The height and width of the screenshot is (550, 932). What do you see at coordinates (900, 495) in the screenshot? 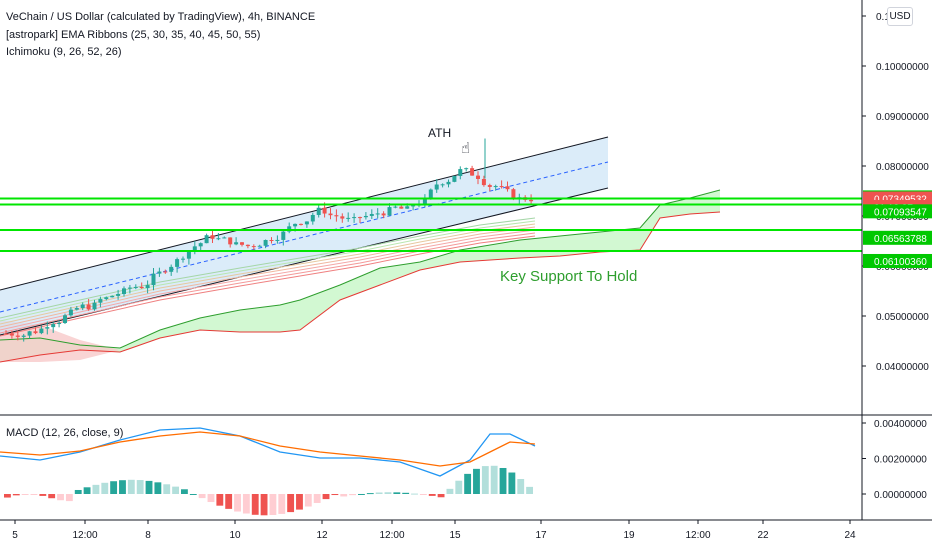
I see `macd-tick-label: 0.00000000` at bounding box center [900, 495].